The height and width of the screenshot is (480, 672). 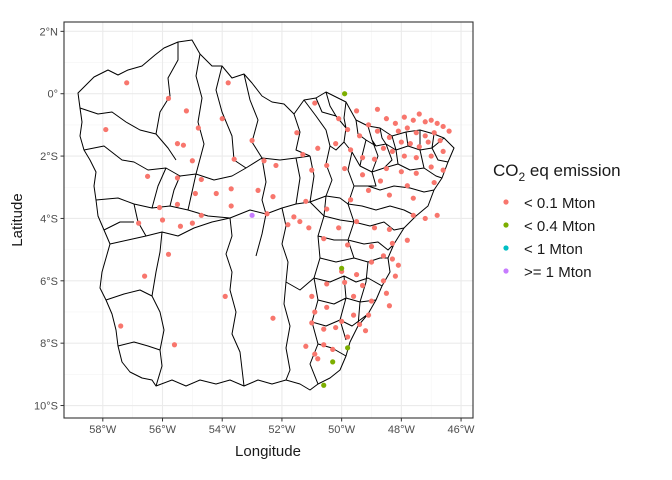 I want to click on legend-label: >= 1 Mton, so click(x=558, y=272).